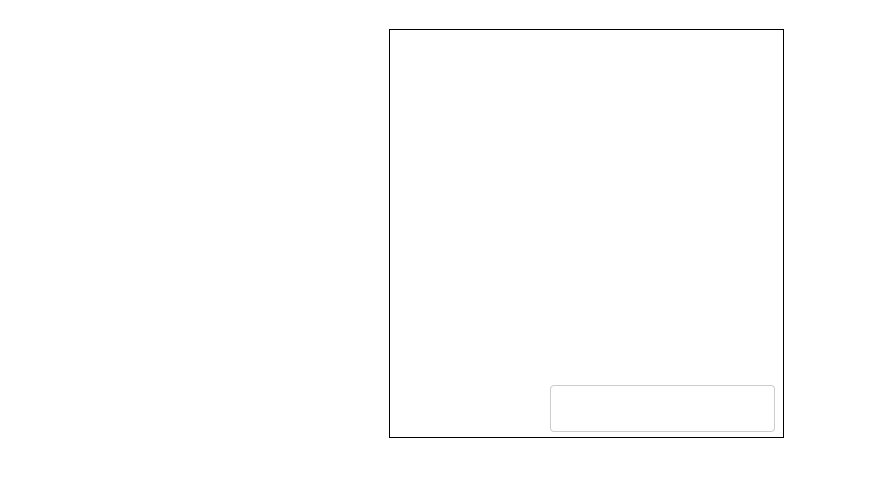 This screenshot has height=491, width=869. I want to click on legend-swatch-blue, so click(572, 399).